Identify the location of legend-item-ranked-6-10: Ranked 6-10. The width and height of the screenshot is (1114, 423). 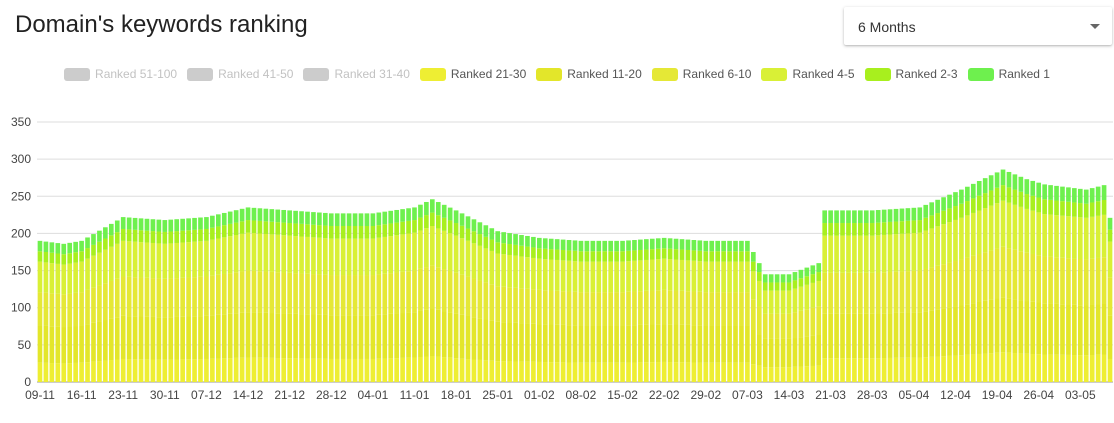
(701, 74).